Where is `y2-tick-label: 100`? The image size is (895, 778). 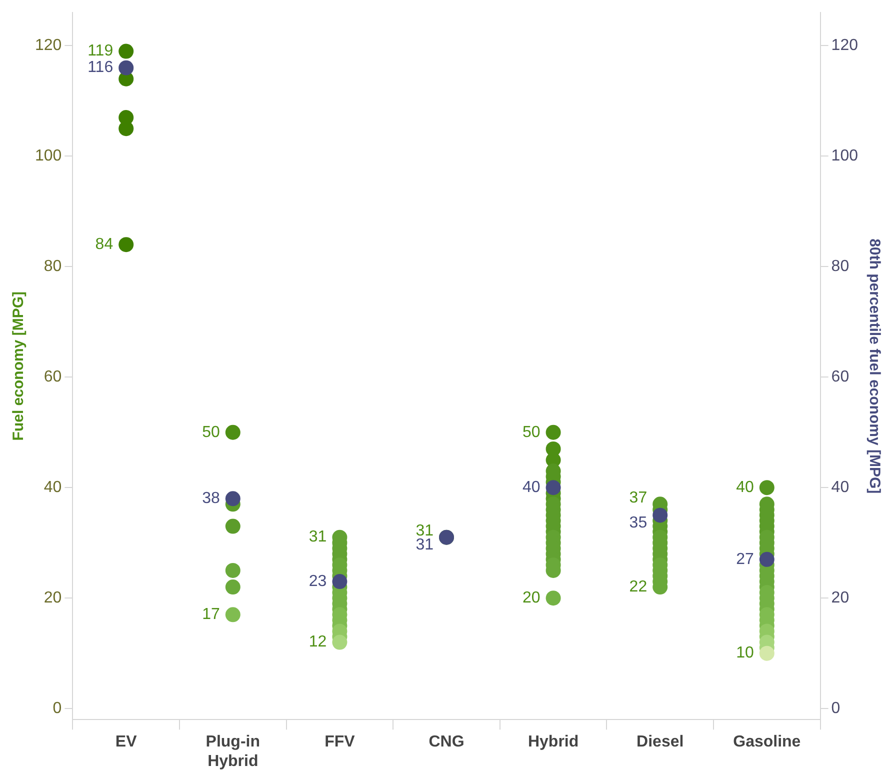 y2-tick-label: 100 is located at coordinates (844, 156).